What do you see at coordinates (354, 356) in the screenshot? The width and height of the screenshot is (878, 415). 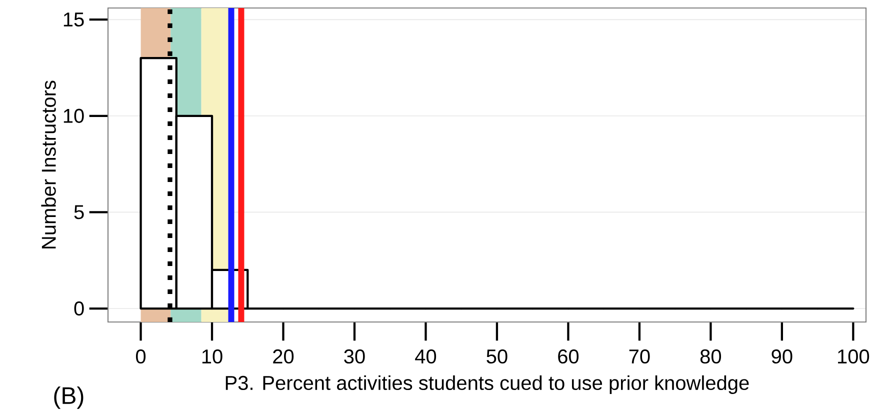 I see `x-tick-label: 30` at bounding box center [354, 356].